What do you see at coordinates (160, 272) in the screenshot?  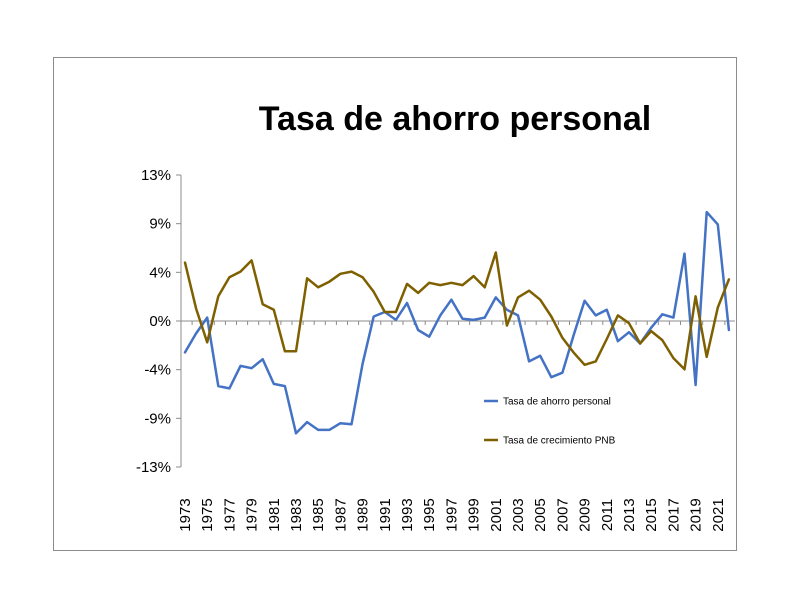 I see `y-tick-label: 4%` at bounding box center [160, 272].